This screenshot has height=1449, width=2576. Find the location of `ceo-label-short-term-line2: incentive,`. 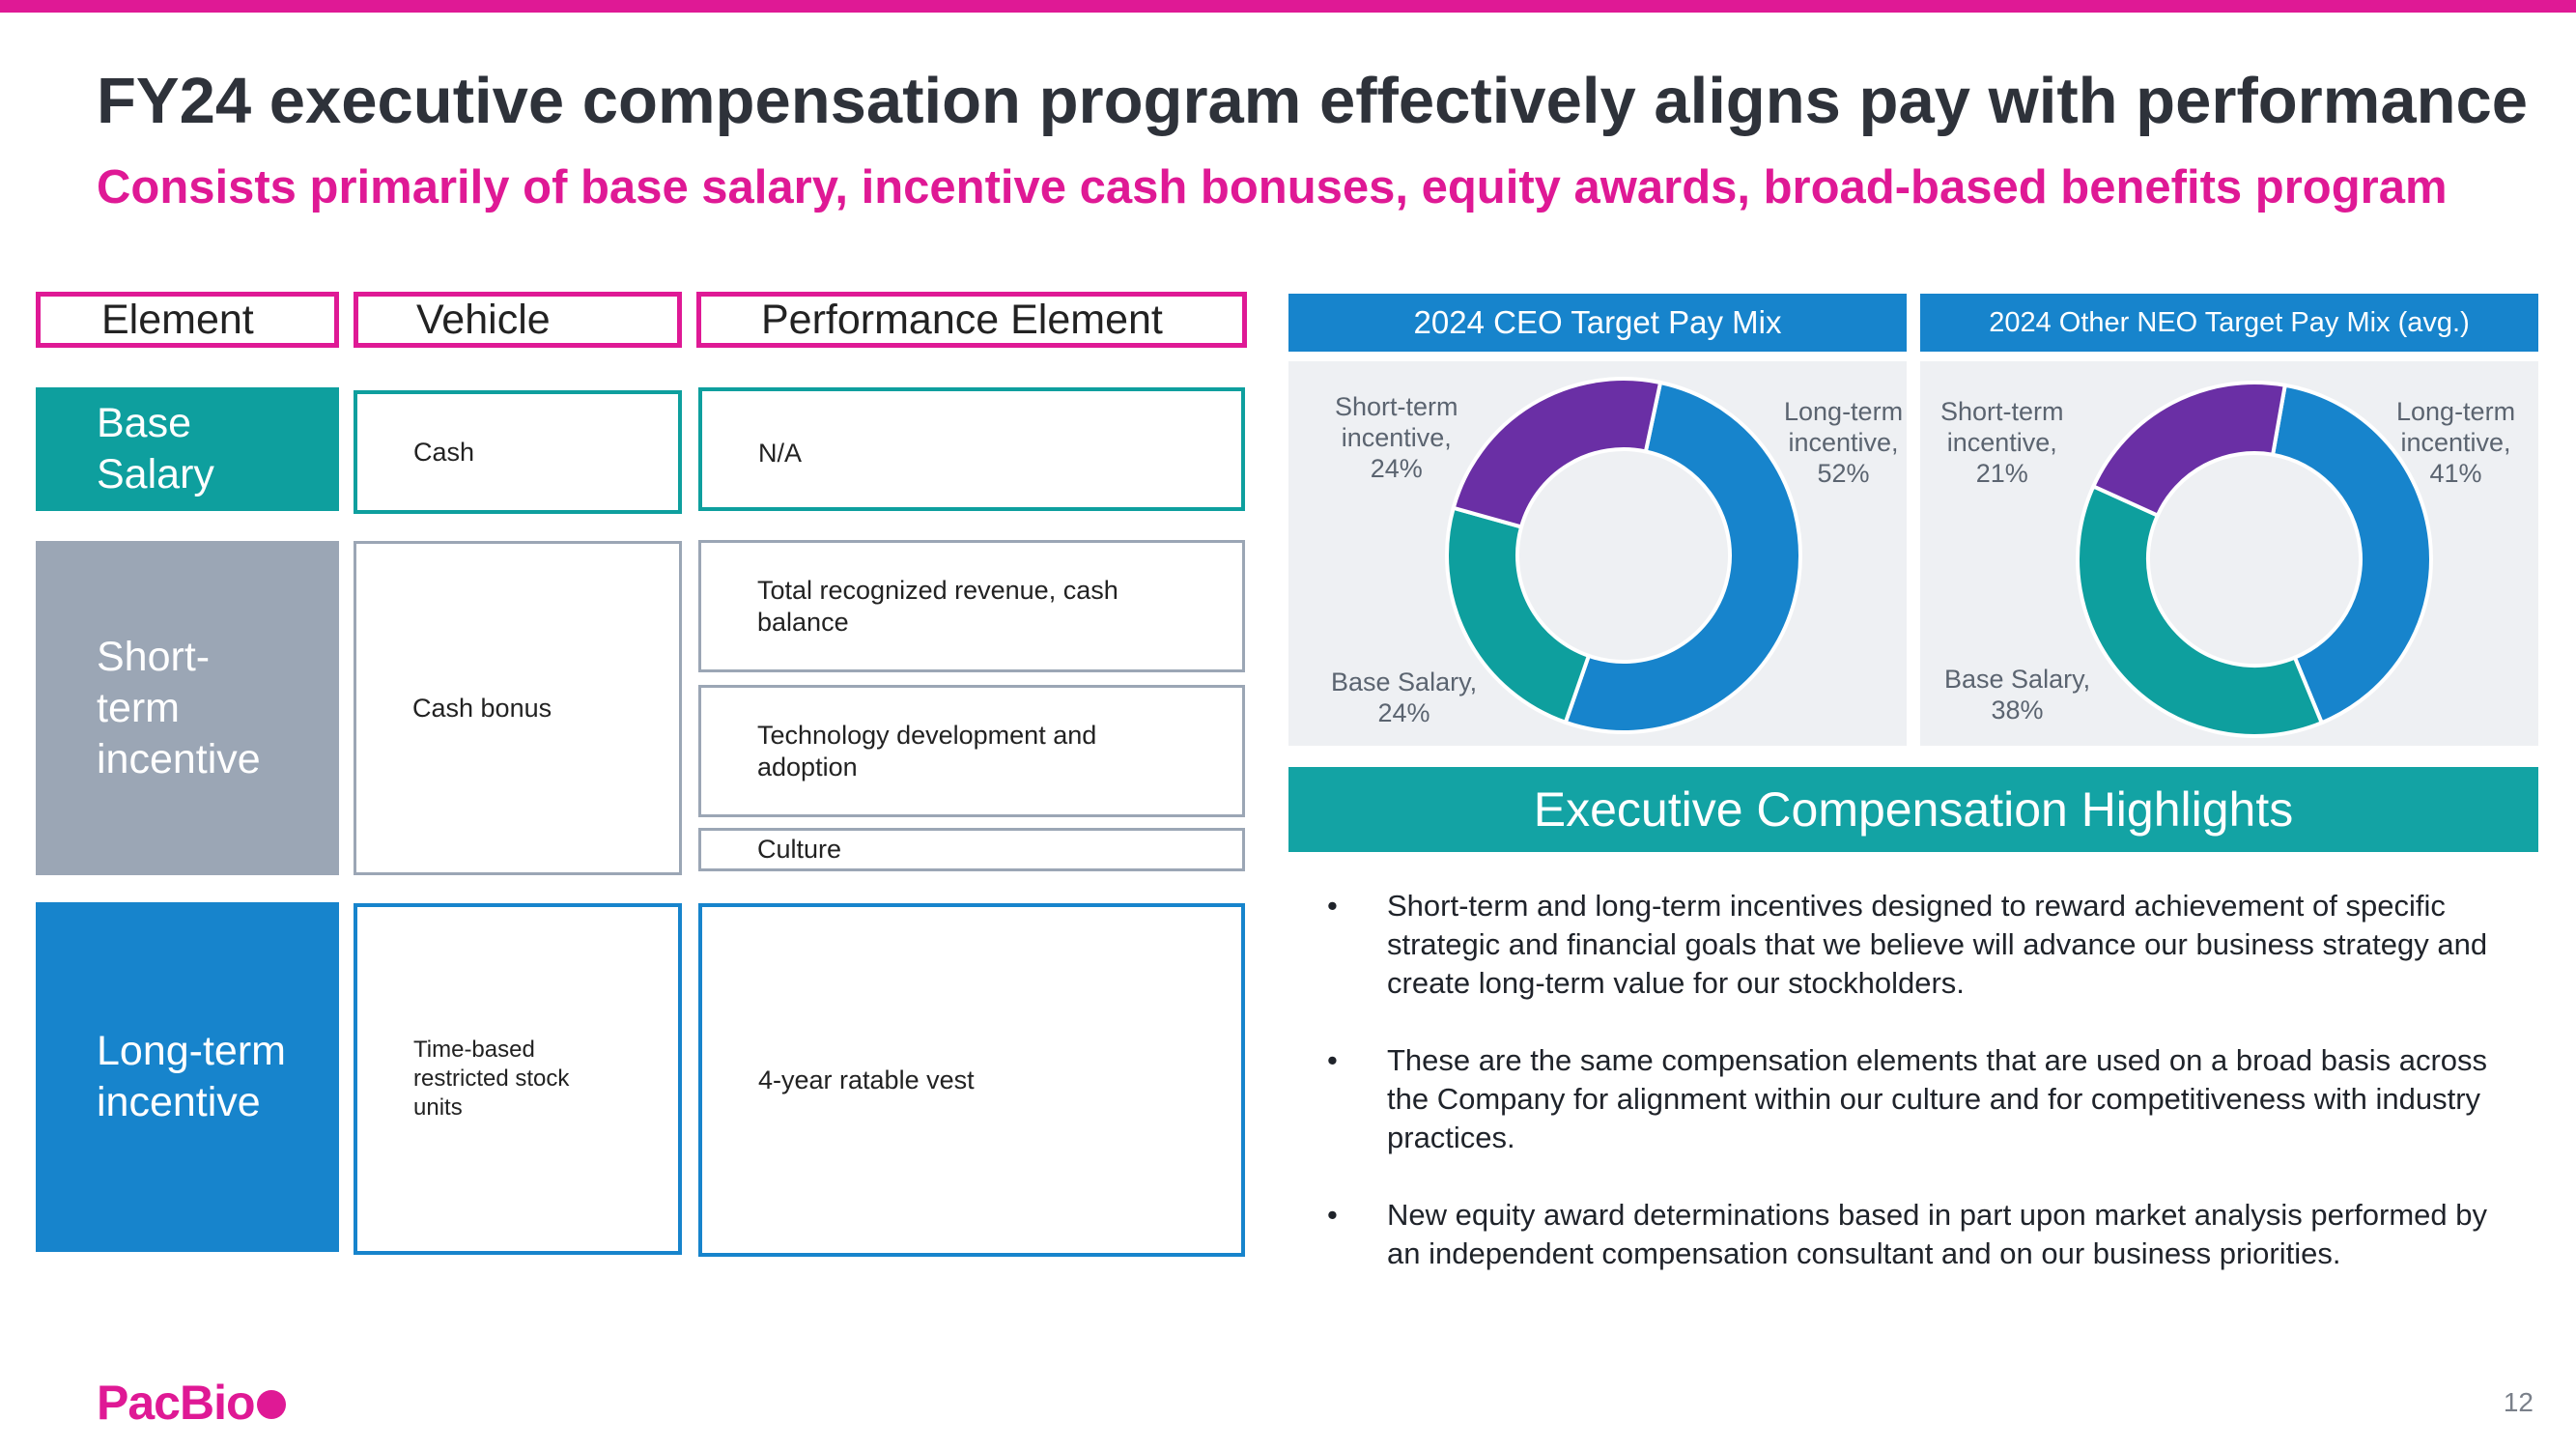

ceo-label-short-term-line2: incentive, is located at coordinates (1396, 437).